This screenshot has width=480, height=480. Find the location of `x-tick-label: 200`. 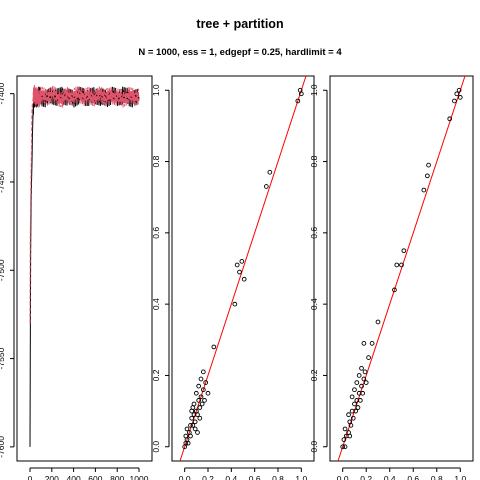

x-tick-label: 200 is located at coordinates (52, 477).